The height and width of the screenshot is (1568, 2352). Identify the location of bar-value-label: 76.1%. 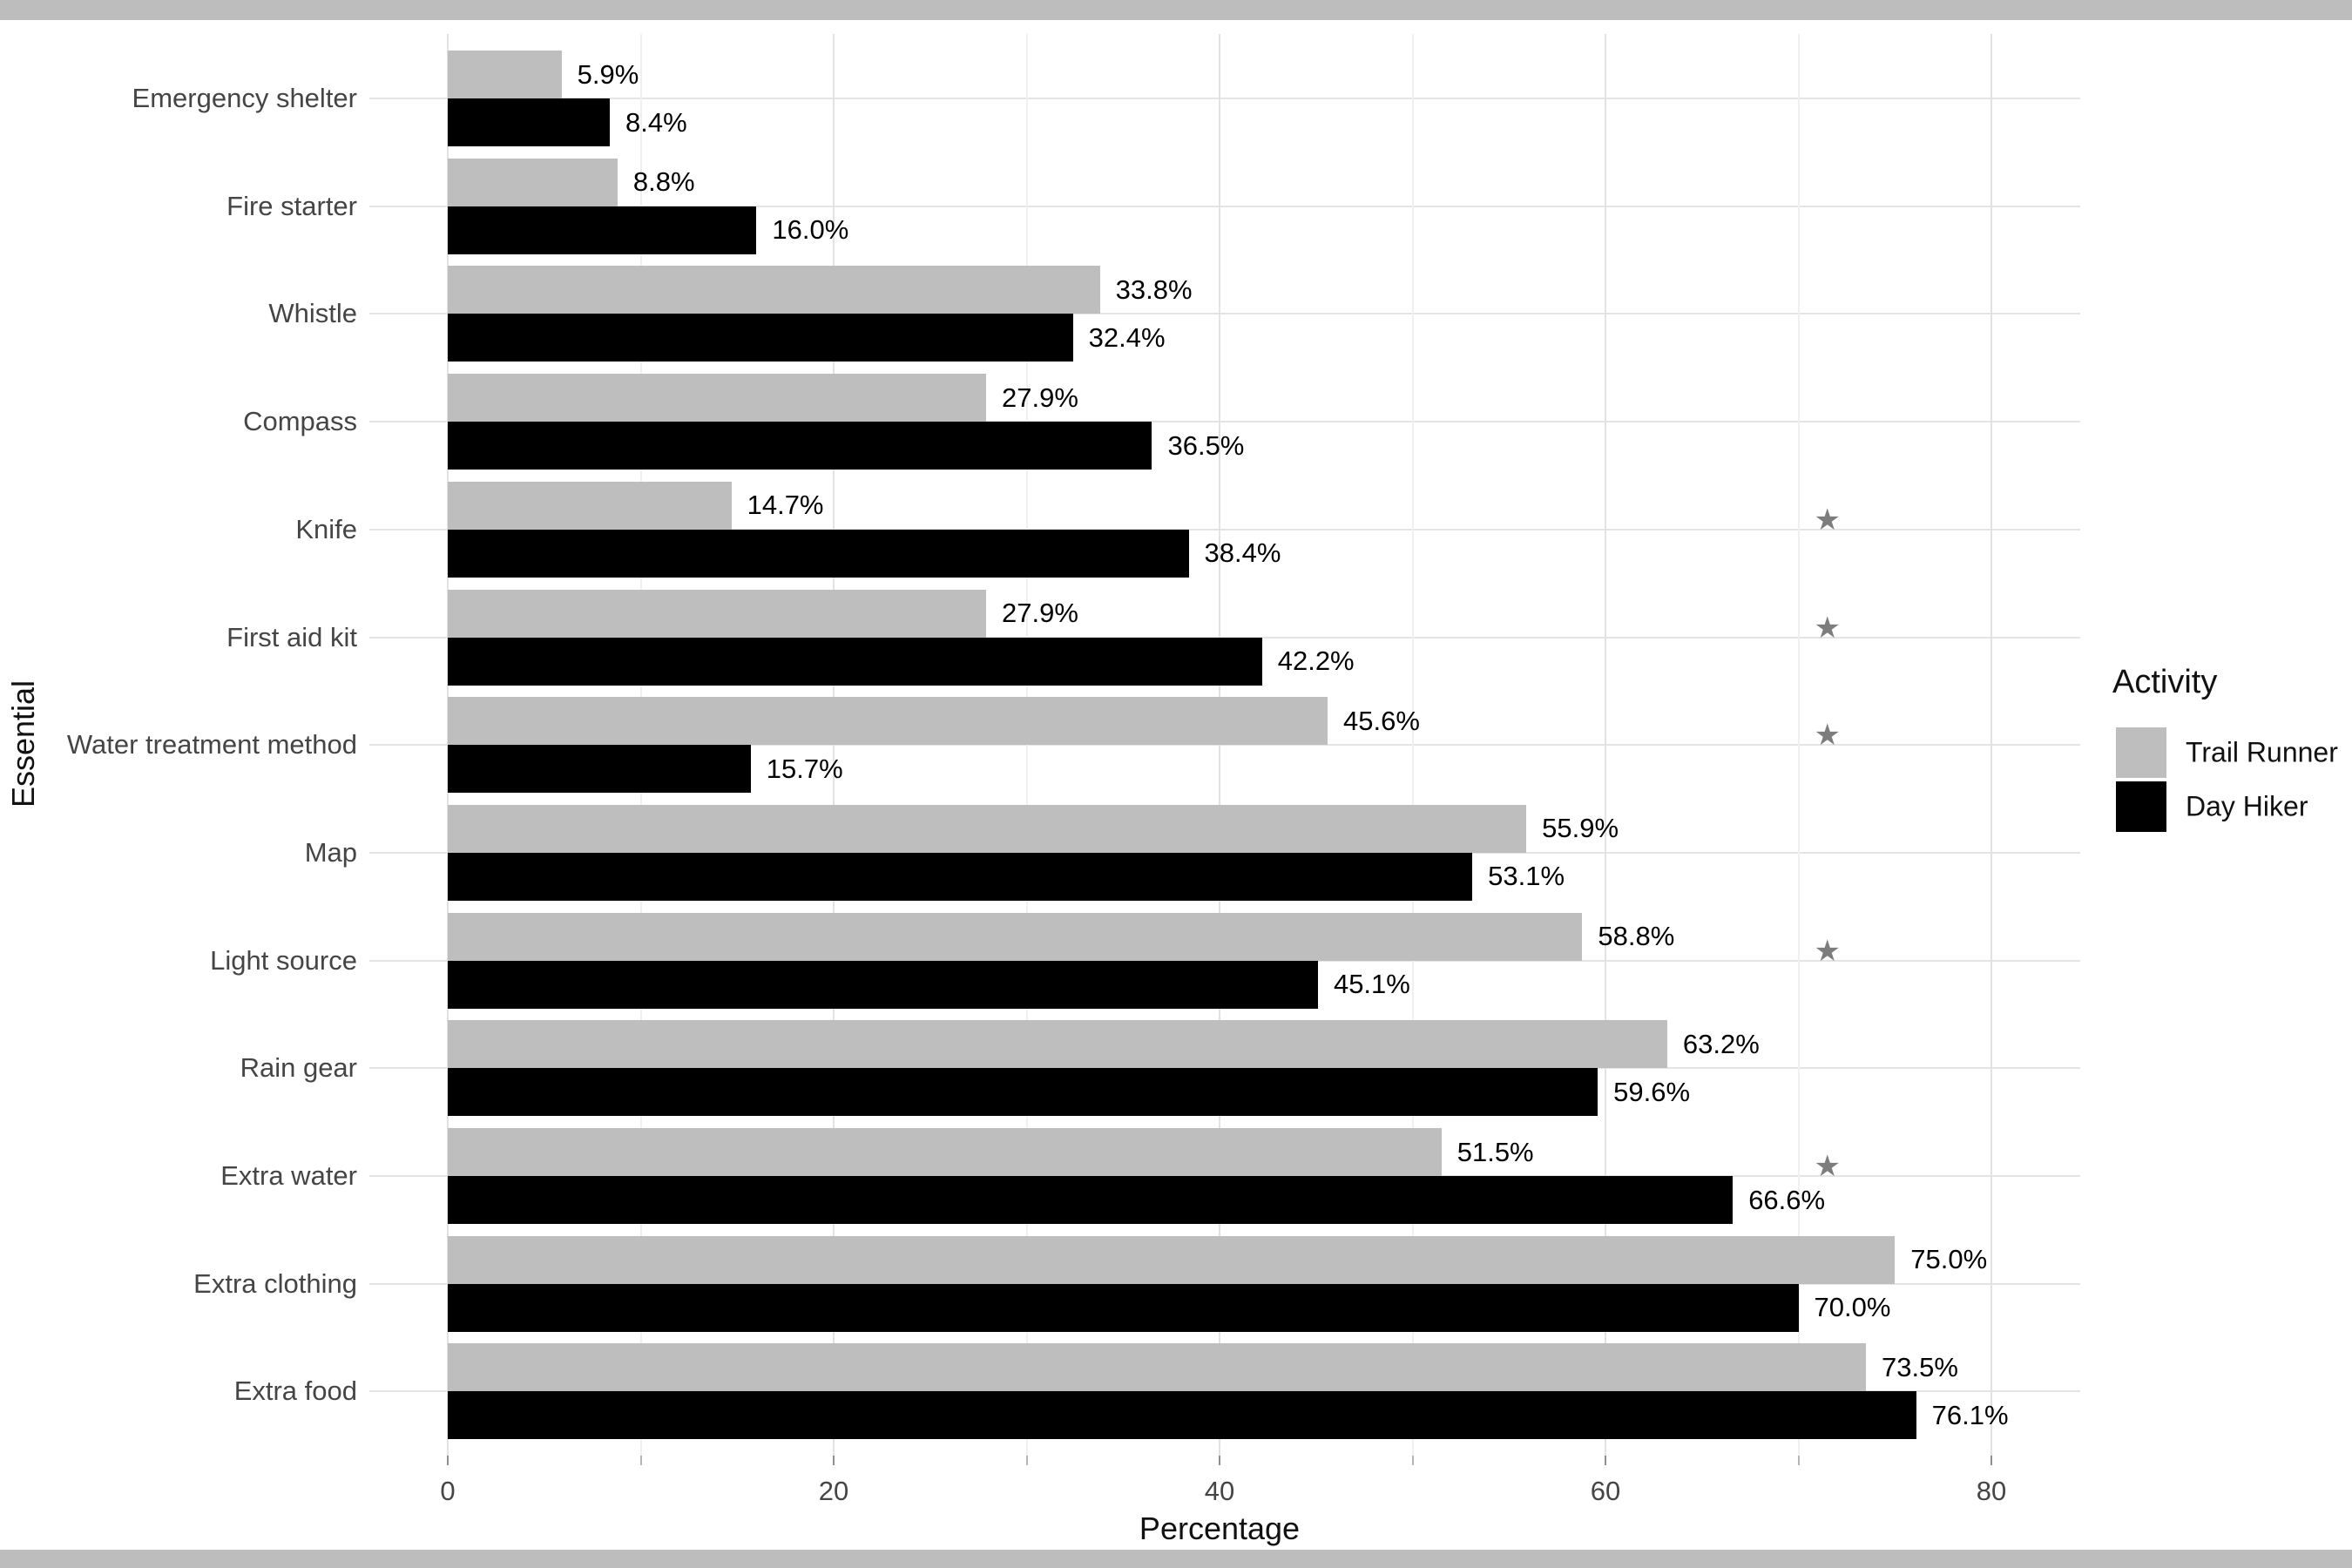
(1970, 1414).